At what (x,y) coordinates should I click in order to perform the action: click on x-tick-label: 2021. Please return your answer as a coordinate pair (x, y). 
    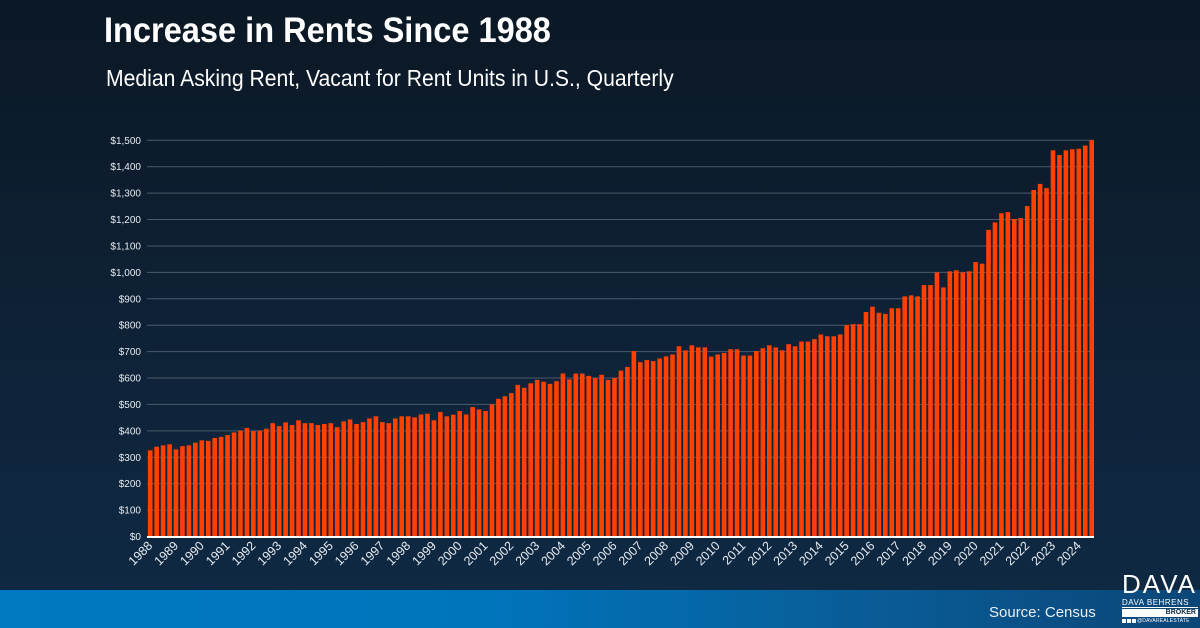
    Looking at the image, I should click on (992, 554).